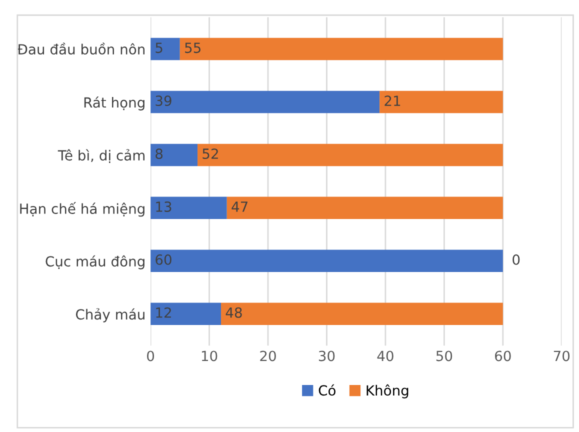 The image size is (579, 432). Describe the element at coordinates (326, 356) in the screenshot. I see `x-tick-label: 30` at that location.